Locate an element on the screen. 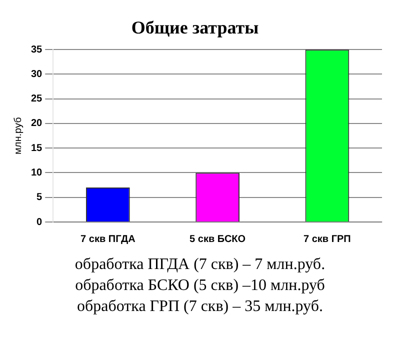 The width and height of the screenshot is (400, 338). text: обработка БСКО (5 скв) –10 млн.руб is located at coordinates (200, 286).